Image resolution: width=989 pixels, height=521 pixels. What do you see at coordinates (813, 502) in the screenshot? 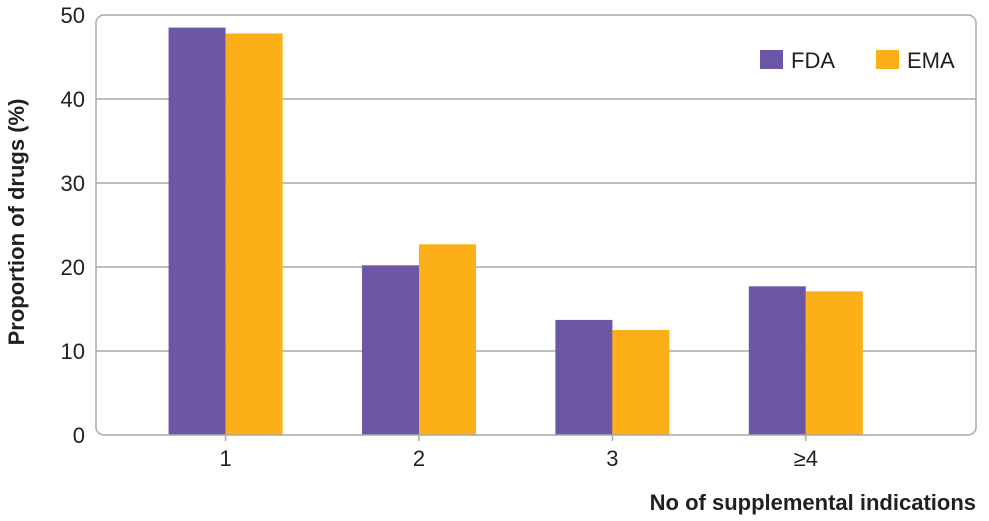
I see `x-axis-title: No of supplemental indications` at bounding box center [813, 502].